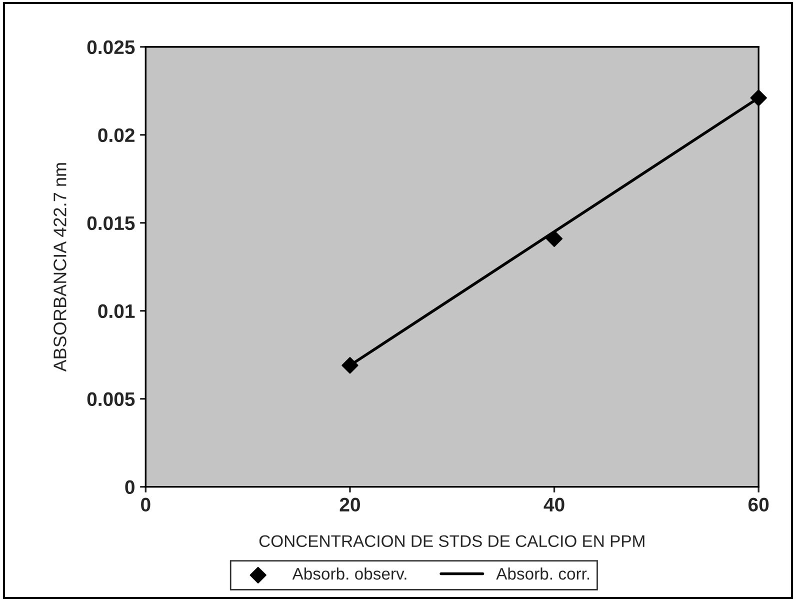 This screenshot has width=796, height=601. I want to click on x-tick-label: 60, so click(758, 505).